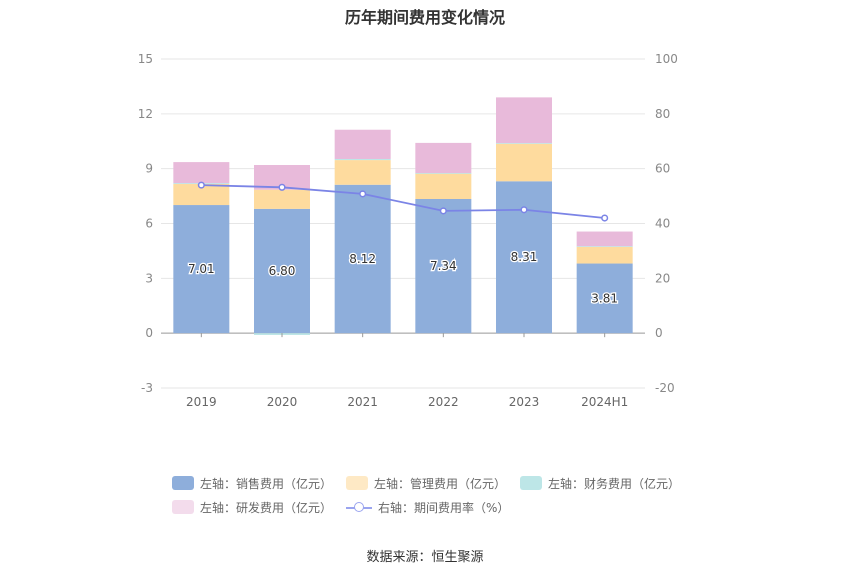 The height and width of the screenshot is (575, 850). Describe the element at coordinates (282, 402) in the screenshot. I see `x-tick-label: 2020` at that location.